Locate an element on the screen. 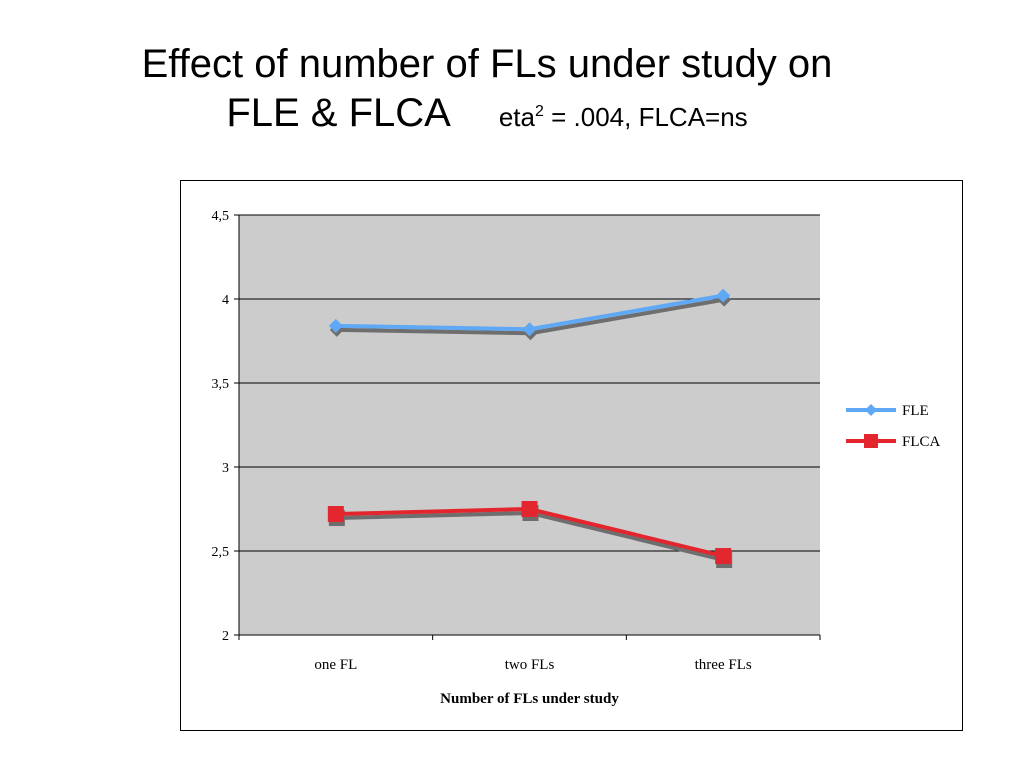 The height and width of the screenshot is (768, 1024). legend-label: FLCA is located at coordinates (921, 442).